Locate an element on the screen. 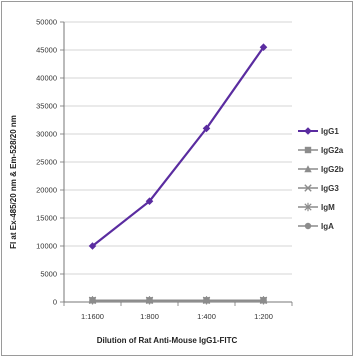 The width and height of the screenshot is (356, 359). x-tick-labels: 1:1600 1:800 1:400 1:200 is located at coordinates (177, 316).